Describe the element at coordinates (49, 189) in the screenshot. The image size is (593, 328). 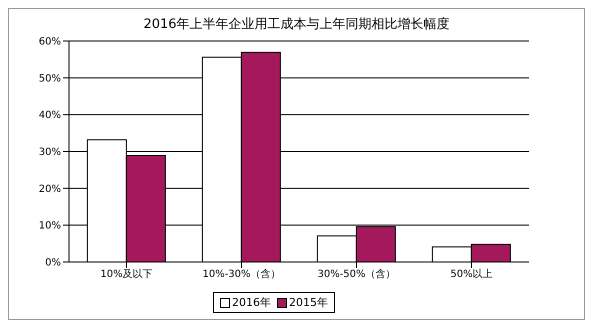
I see `y-tick-label: 20%` at that location.